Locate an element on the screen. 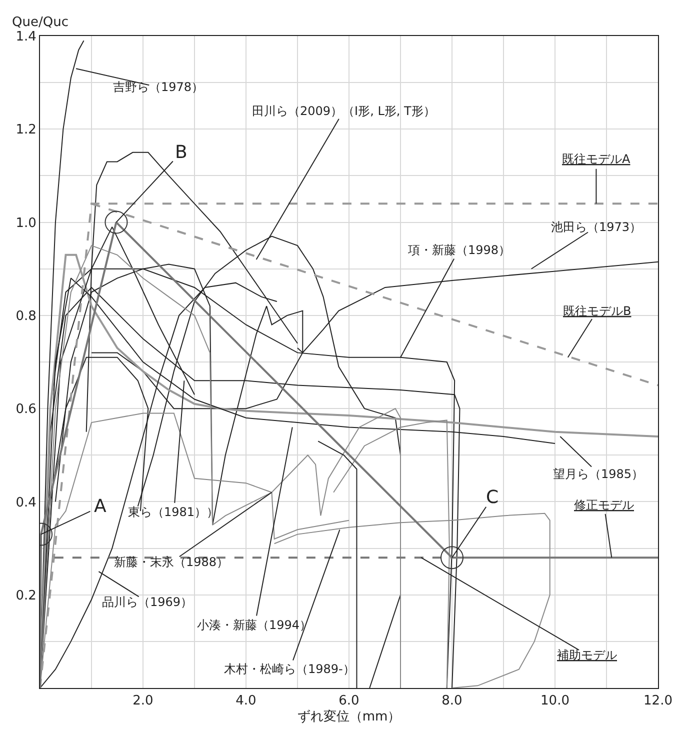  annotation: 品川ら（1969） is located at coordinates (147, 602).